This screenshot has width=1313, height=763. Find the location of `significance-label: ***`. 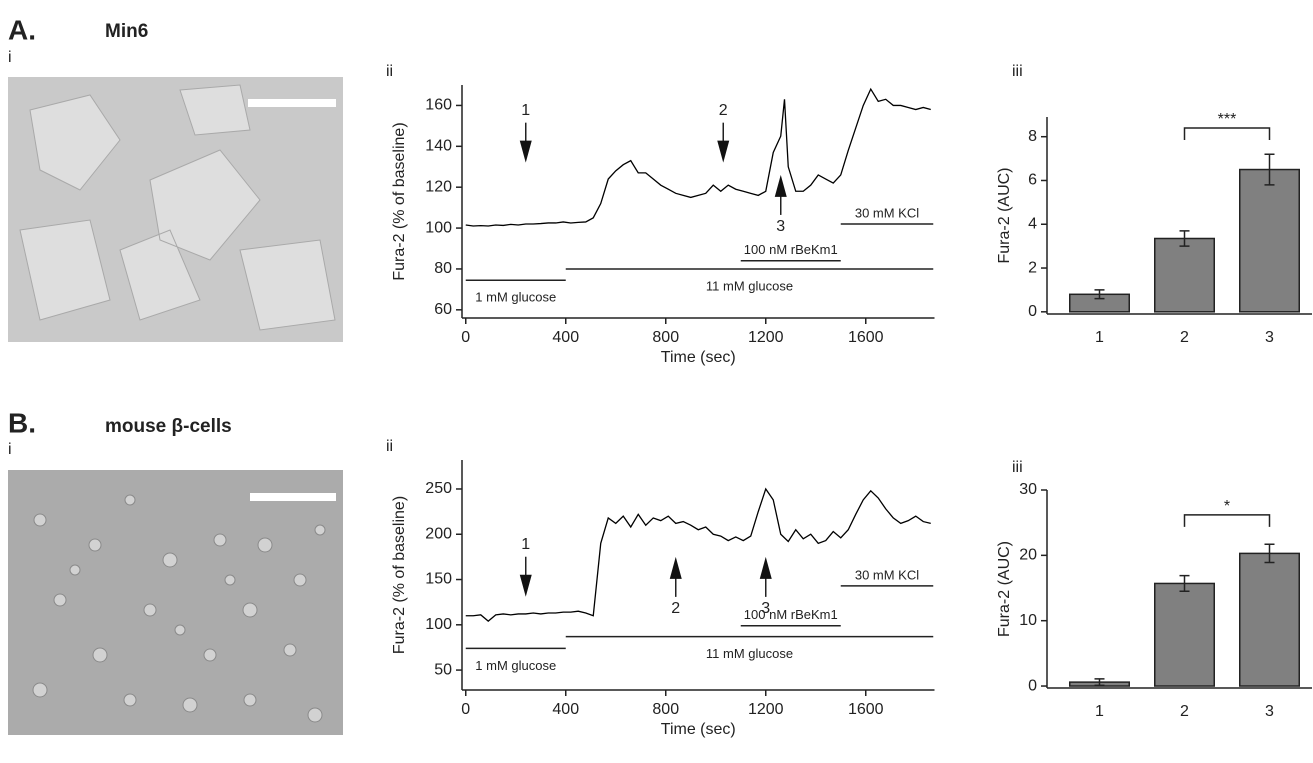

significance-label: *** is located at coordinates (1227, 119).